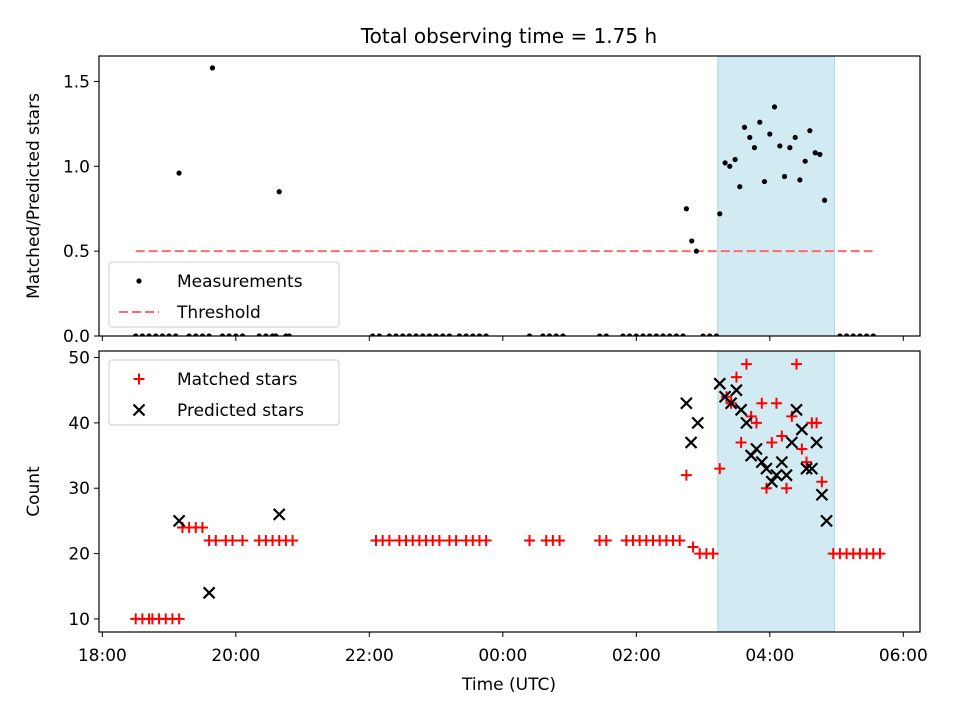  Describe the element at coordinates (76, 252) in the screenshot. I see `y-tick-label: 0.5` at that location.